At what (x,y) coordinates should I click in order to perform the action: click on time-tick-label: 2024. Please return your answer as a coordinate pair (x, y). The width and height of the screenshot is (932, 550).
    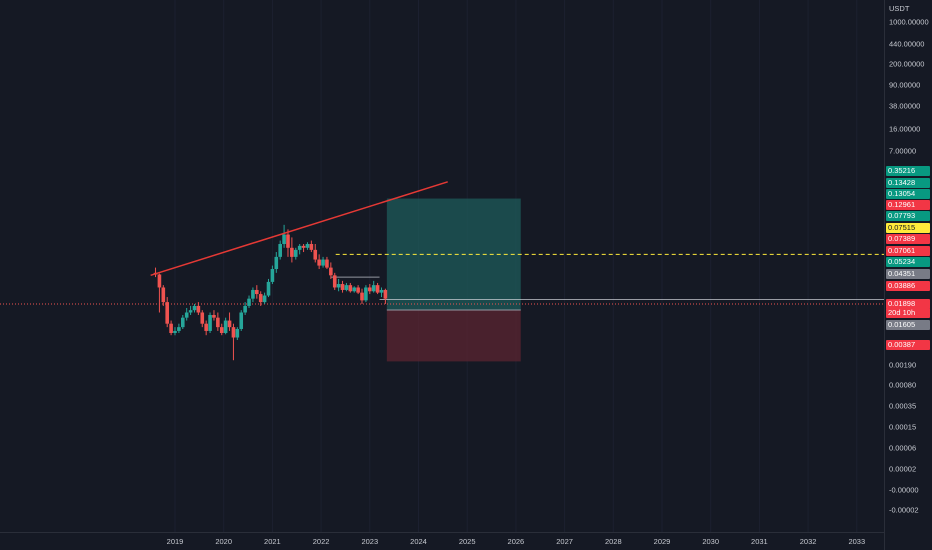
    Looking at the image, I should click on (418, 541).